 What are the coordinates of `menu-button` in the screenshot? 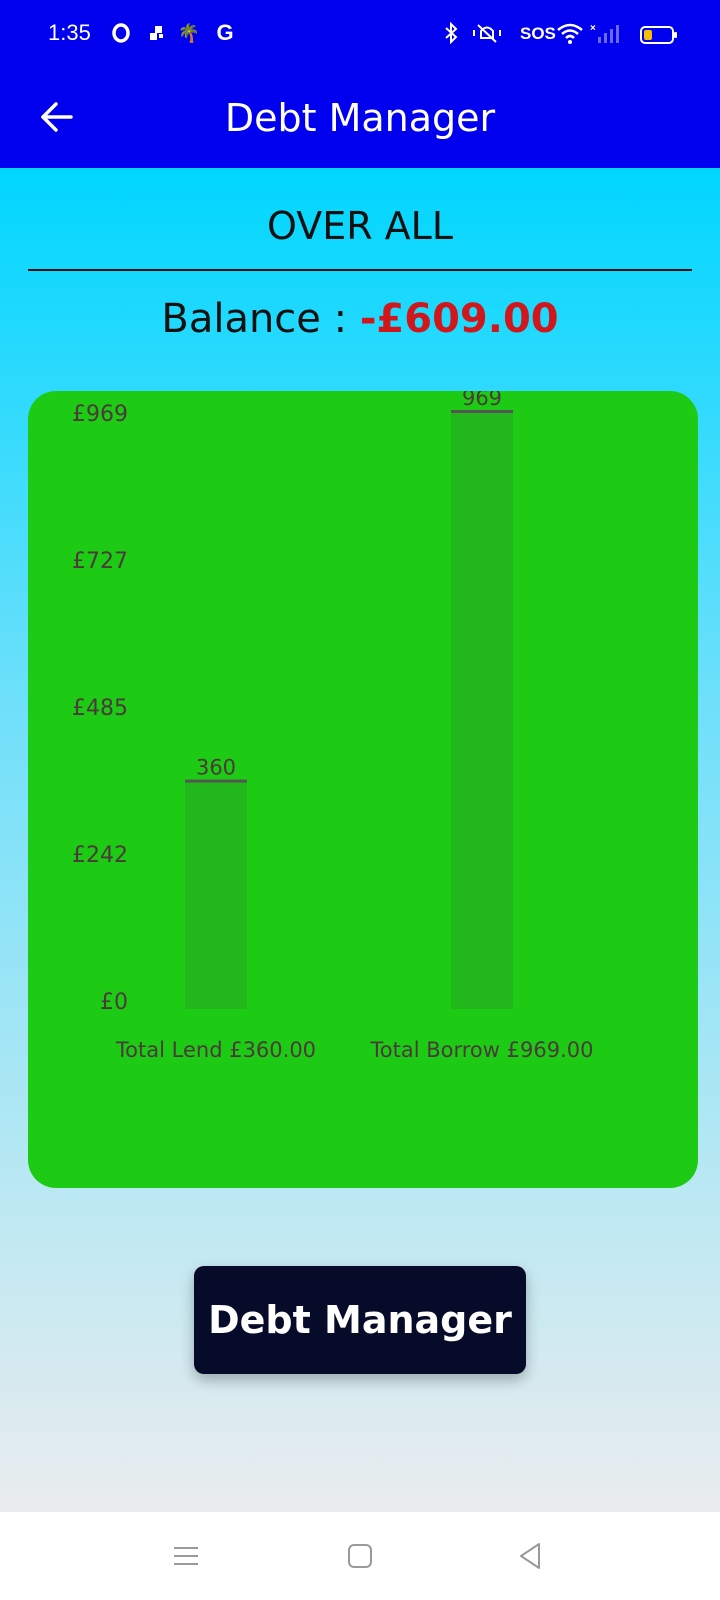 It's located at (186, 1556).